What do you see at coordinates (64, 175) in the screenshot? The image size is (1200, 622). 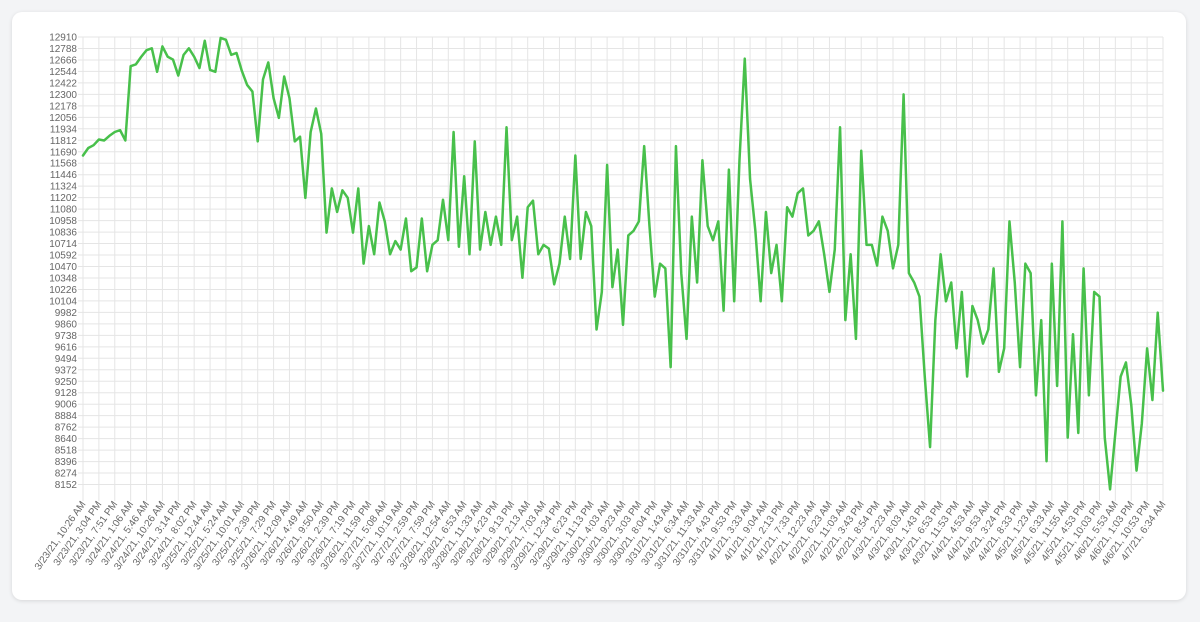 I see `y-tick-label: 11446` at bounding box center [64, 175].